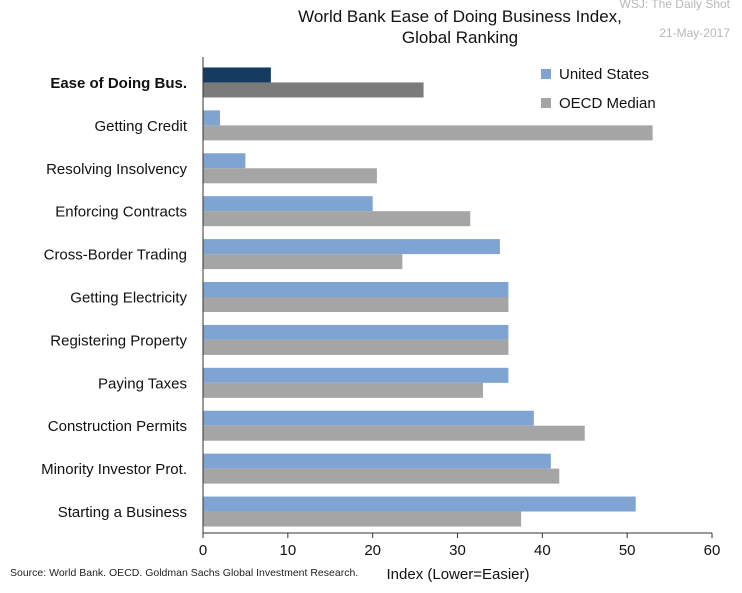 This screenshot has width=742, height=593. What do you see at coordinates (546, 103) in the screenshot?
I see `legend-swatch-oecd-median` at bounding box center [546, 103].